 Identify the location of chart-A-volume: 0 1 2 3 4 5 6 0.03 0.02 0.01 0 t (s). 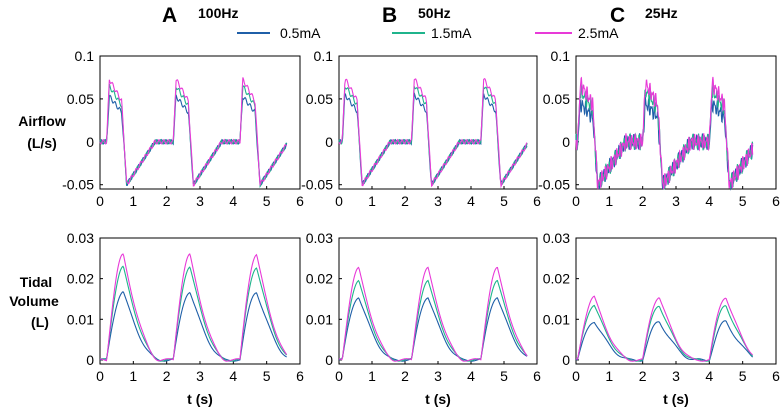
(185, 318).